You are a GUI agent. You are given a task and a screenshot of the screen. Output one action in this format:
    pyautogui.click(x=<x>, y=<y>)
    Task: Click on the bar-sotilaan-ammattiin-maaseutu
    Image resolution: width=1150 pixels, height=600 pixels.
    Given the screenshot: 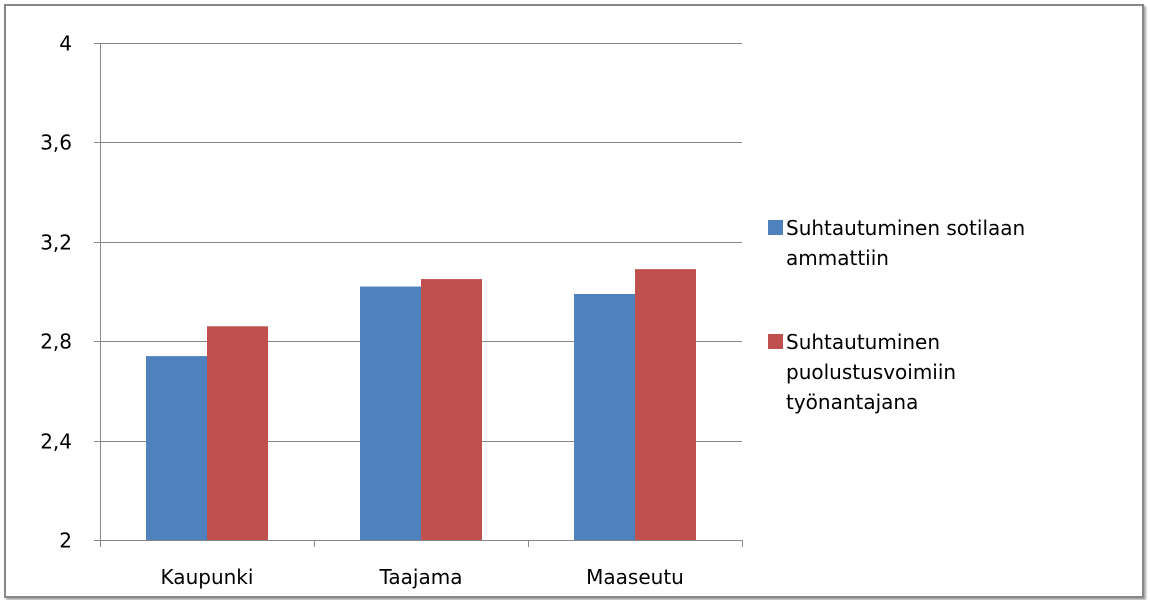 What is the action you would take?
    pyautogui.click(x=604, y=416)
    